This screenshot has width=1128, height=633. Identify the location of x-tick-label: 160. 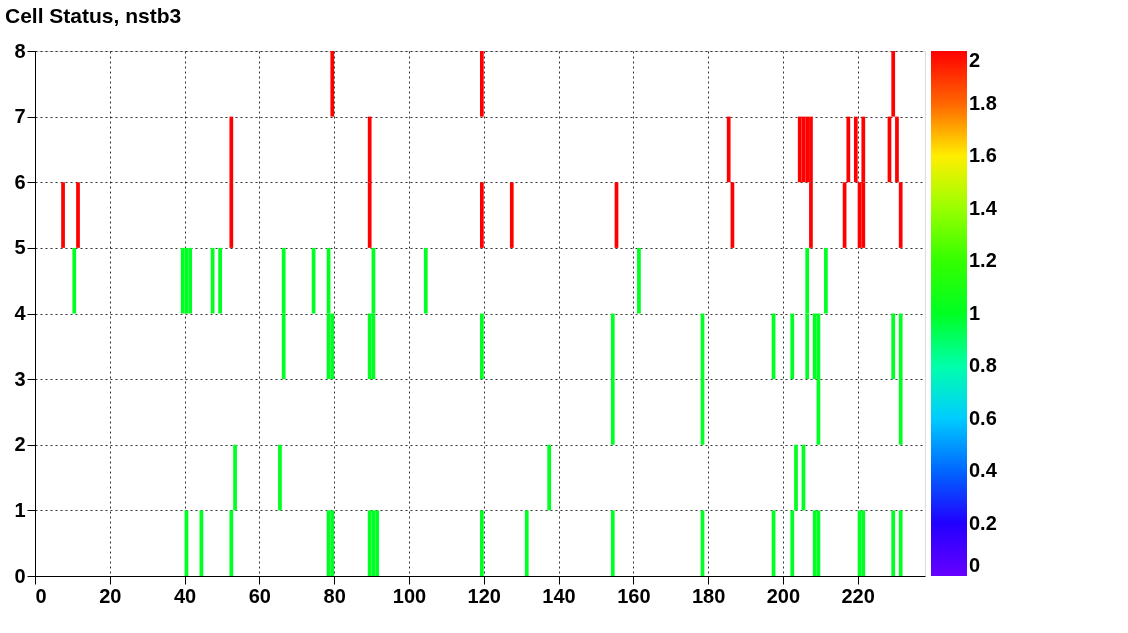
(634, 595).